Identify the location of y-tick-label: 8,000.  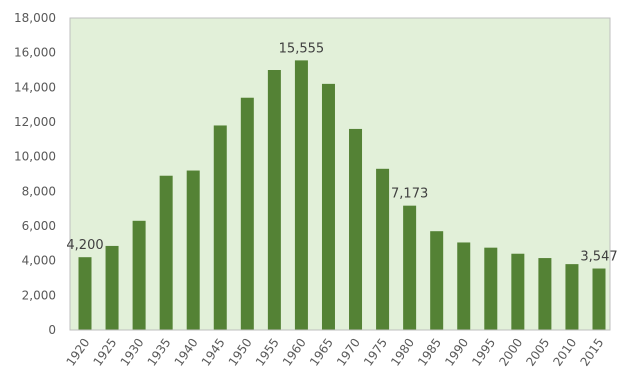
(39, 191).